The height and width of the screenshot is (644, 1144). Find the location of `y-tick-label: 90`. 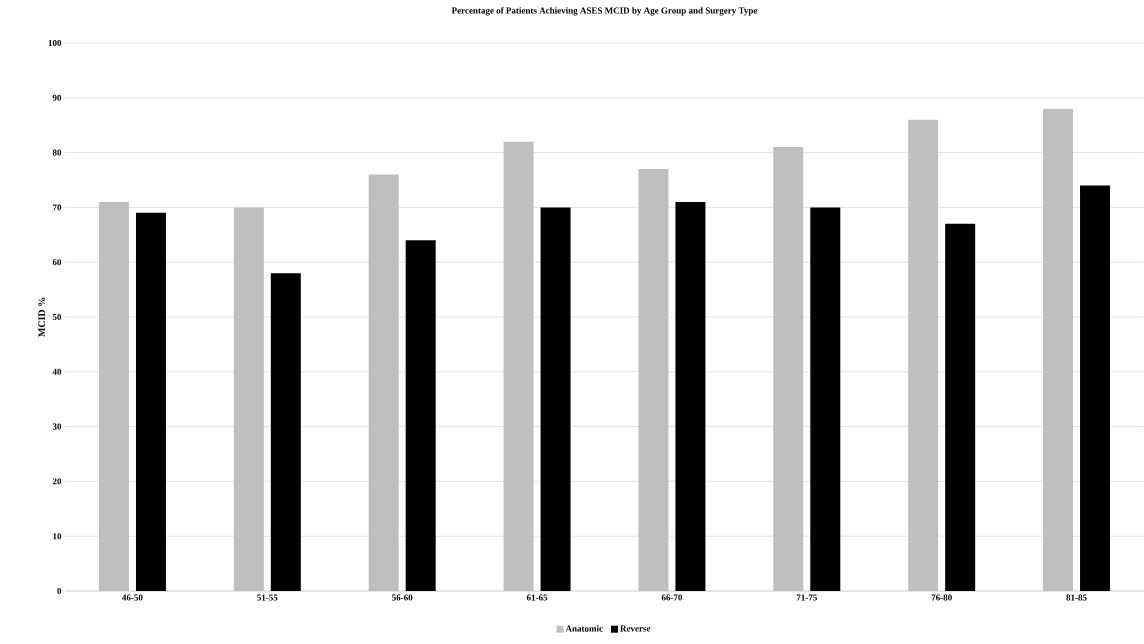

y-tick-label: 90 is located at coordinates (57, 97).